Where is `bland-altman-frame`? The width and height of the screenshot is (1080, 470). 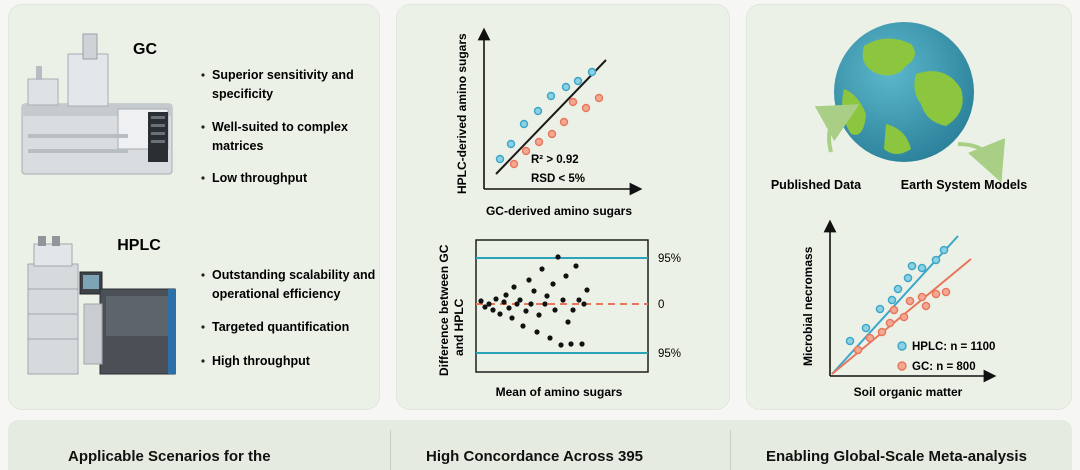
bland-altman-frame is located at coordinates (562, 306).